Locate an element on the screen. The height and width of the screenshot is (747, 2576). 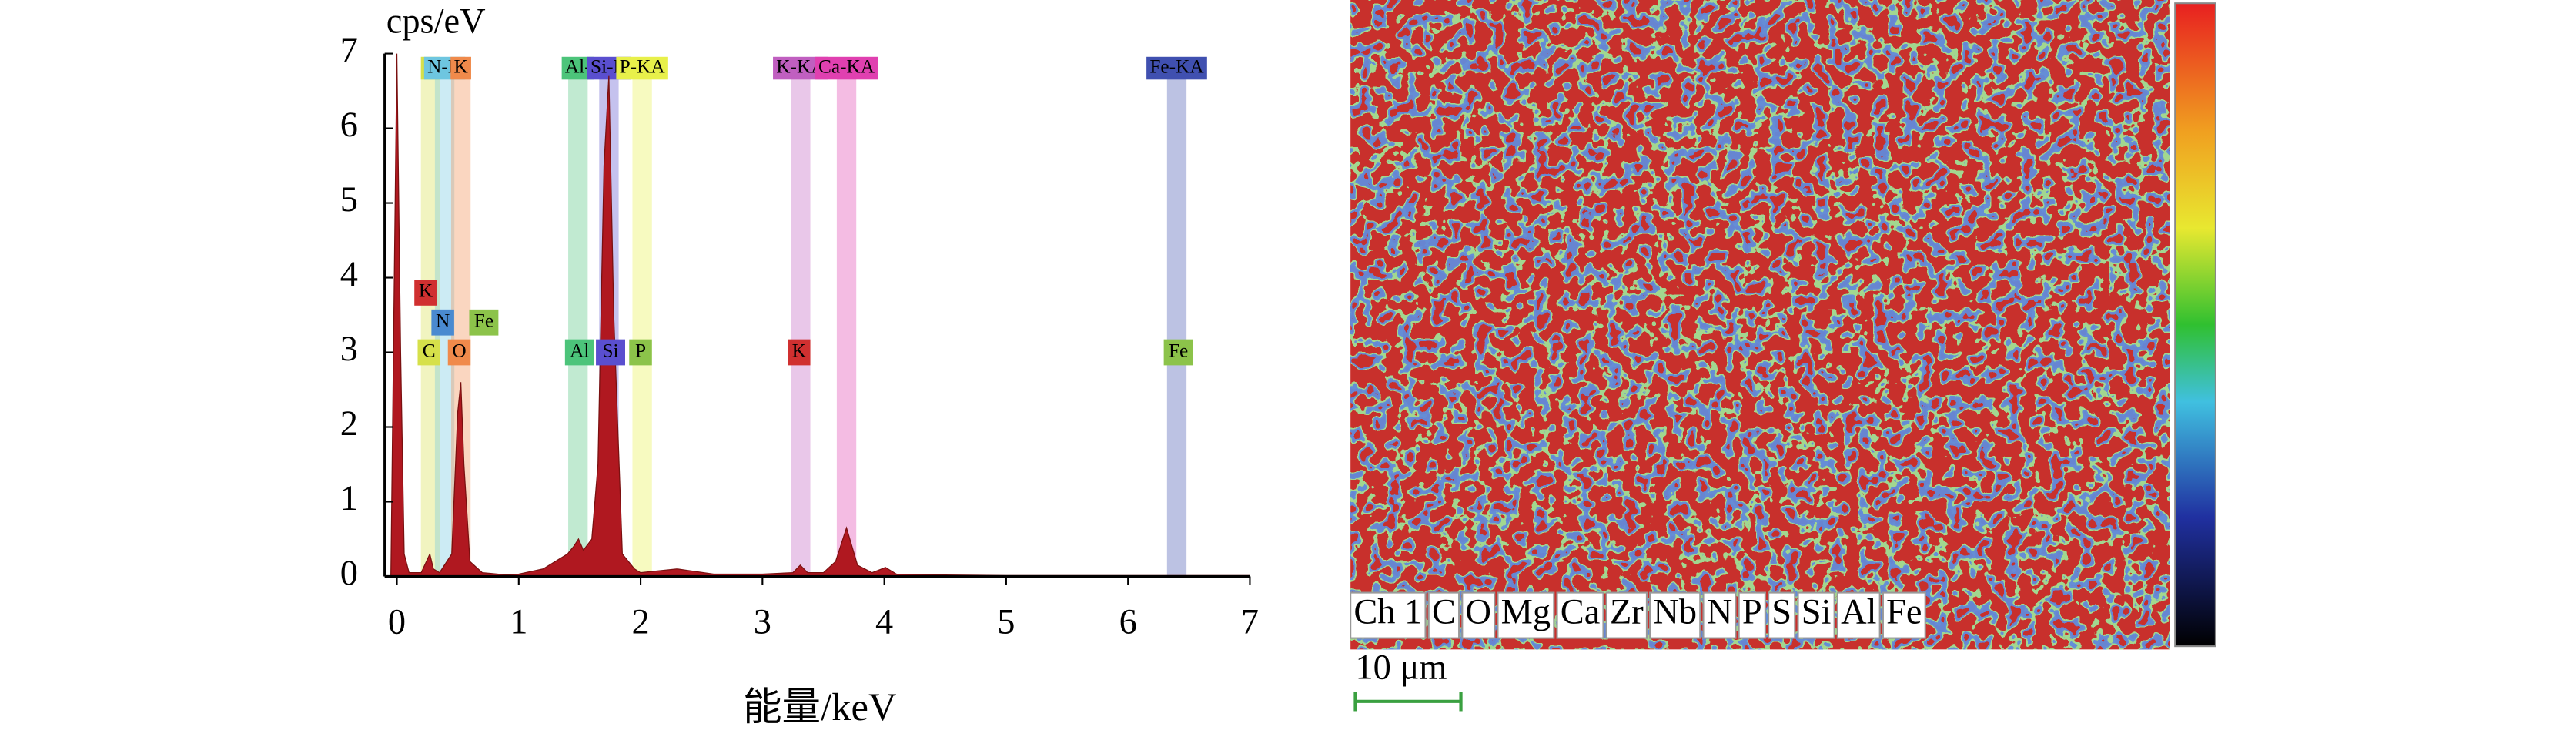
marker-label: C is located at coordinates (430, 350).